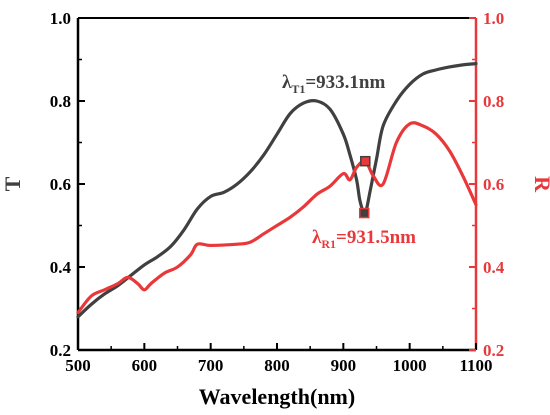 The width and height of the screenshot is (550, 415). I want to click on right-y-tick-label: 0.4, so click(494, 267).